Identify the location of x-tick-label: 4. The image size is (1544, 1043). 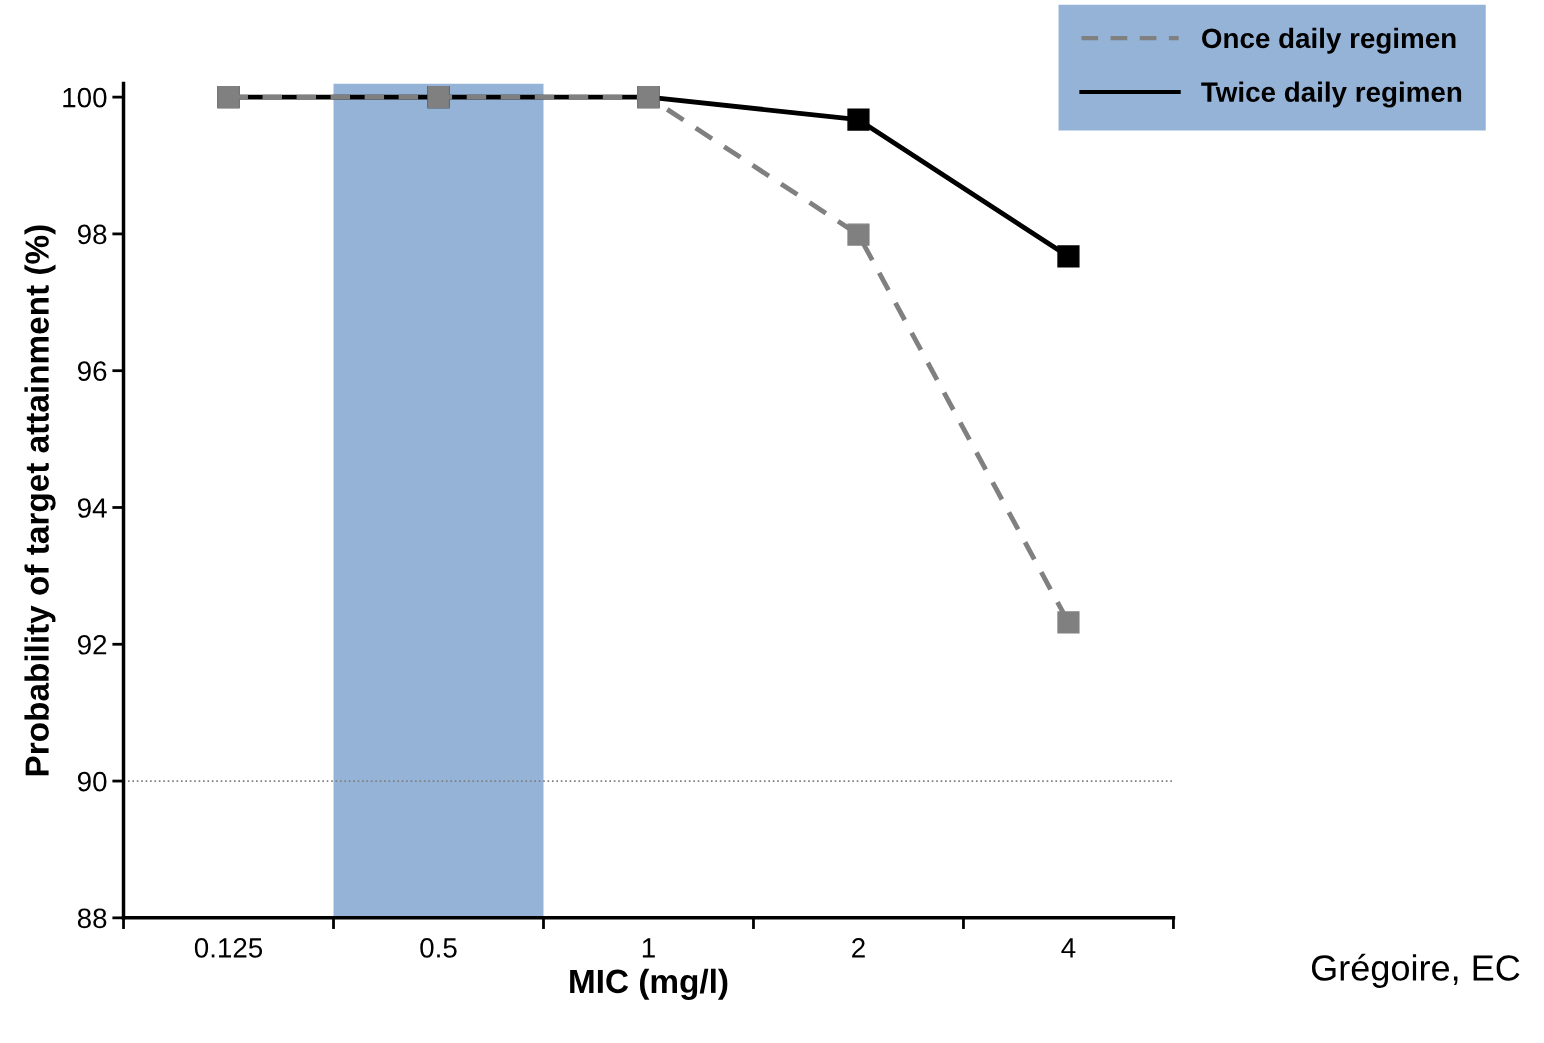
(1068, 948).